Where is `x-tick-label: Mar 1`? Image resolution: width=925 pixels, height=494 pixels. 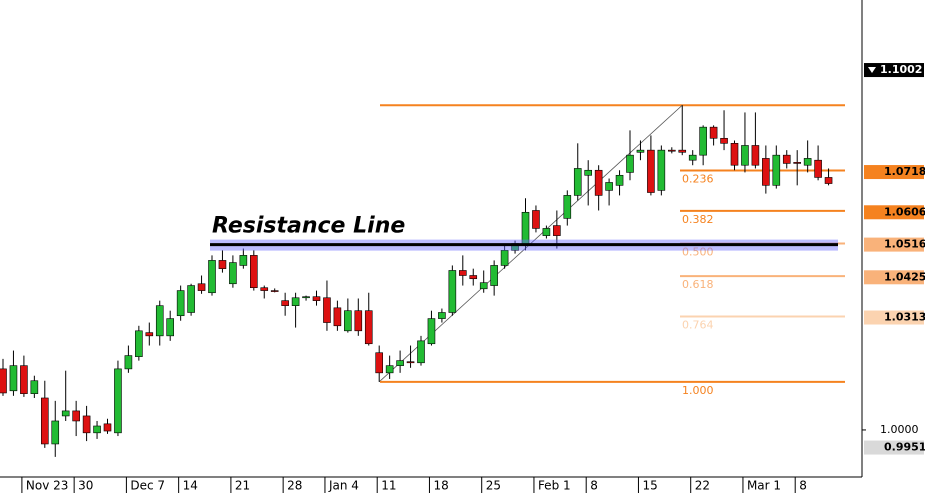
x-tick-label: Mar 1 is located at coordinates (764, 486).